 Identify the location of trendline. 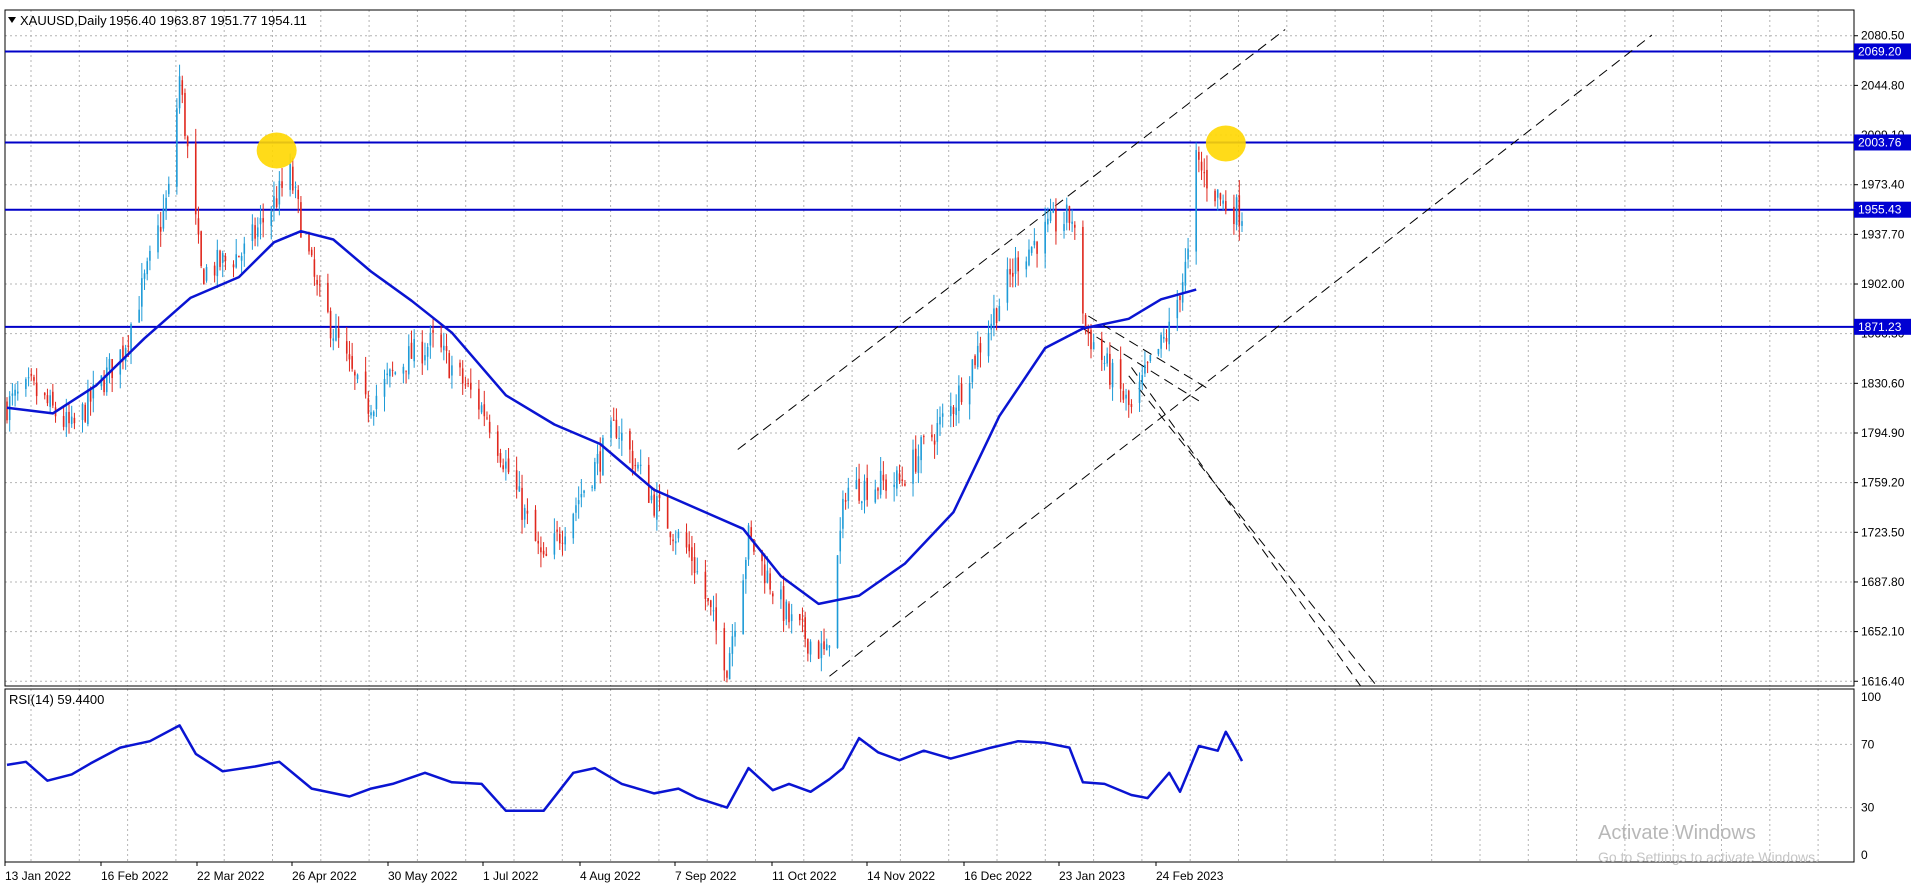
(1253, 531).